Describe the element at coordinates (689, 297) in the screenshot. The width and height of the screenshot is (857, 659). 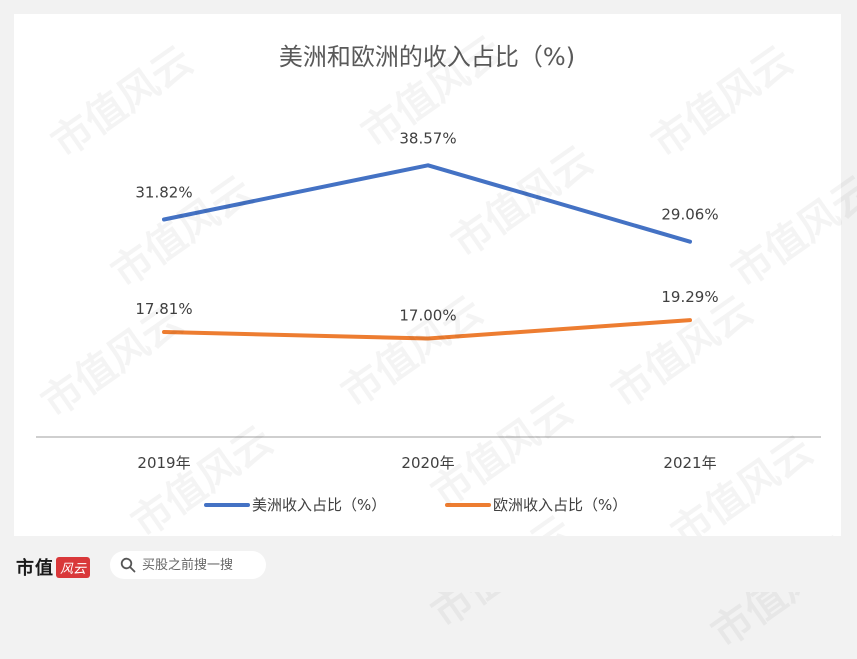
I see `data-label: 19.29%` at that location.